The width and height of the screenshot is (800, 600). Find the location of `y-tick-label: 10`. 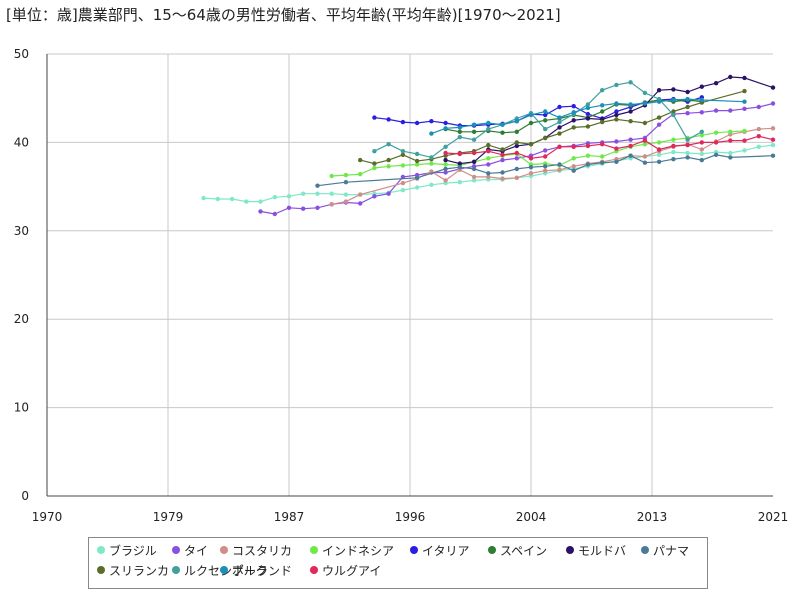

y-tick-label: 10 is located at coordinates (21, 408).